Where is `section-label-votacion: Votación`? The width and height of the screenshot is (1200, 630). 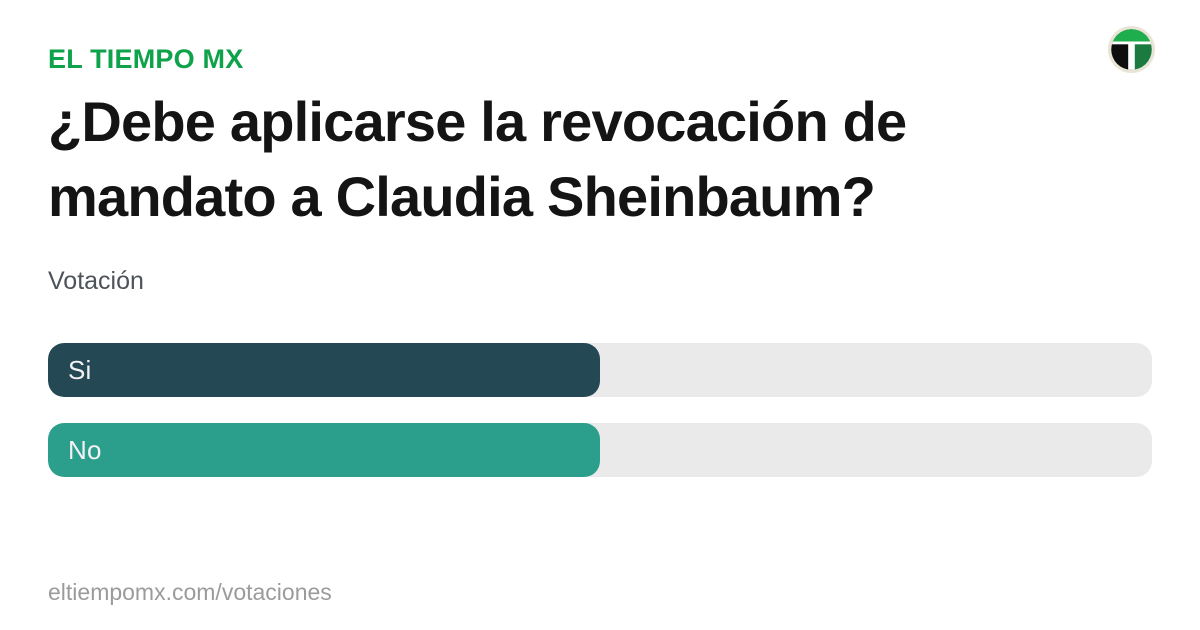 section-label-votacion: Votación is located at coordinates (96, 281).